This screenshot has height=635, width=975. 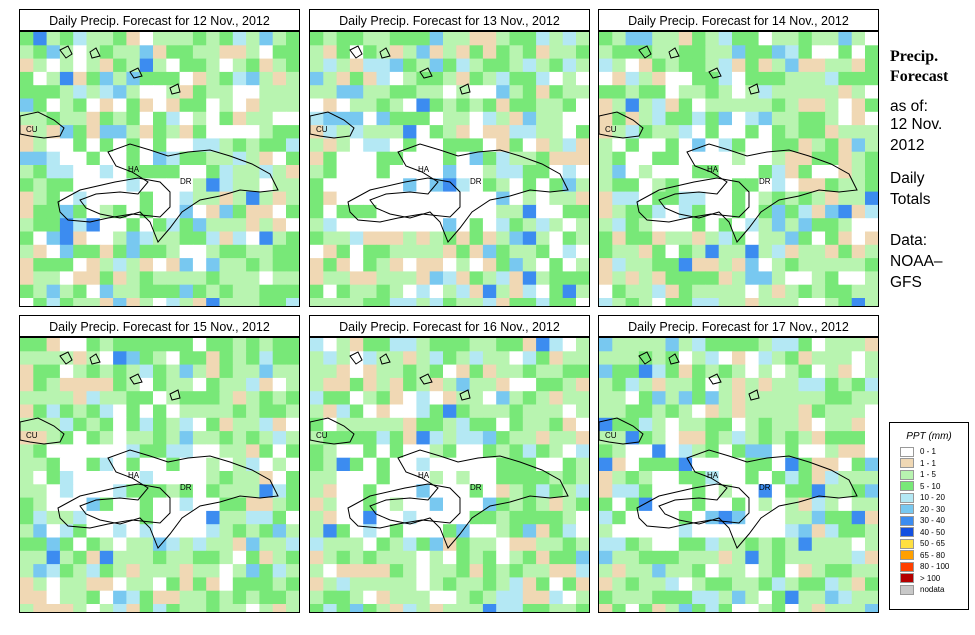 I want to click on map-label-ha: HA, so click(x=424, y=169).